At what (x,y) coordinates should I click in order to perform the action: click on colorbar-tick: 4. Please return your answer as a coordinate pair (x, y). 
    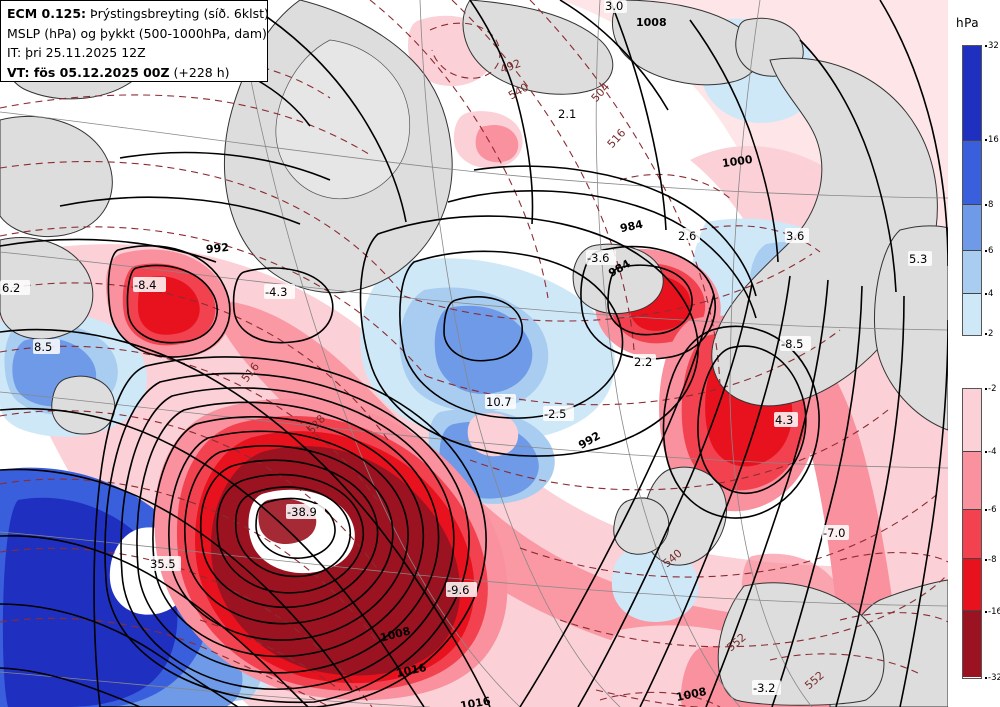
    Looking at the image, I should click on (989, 294).